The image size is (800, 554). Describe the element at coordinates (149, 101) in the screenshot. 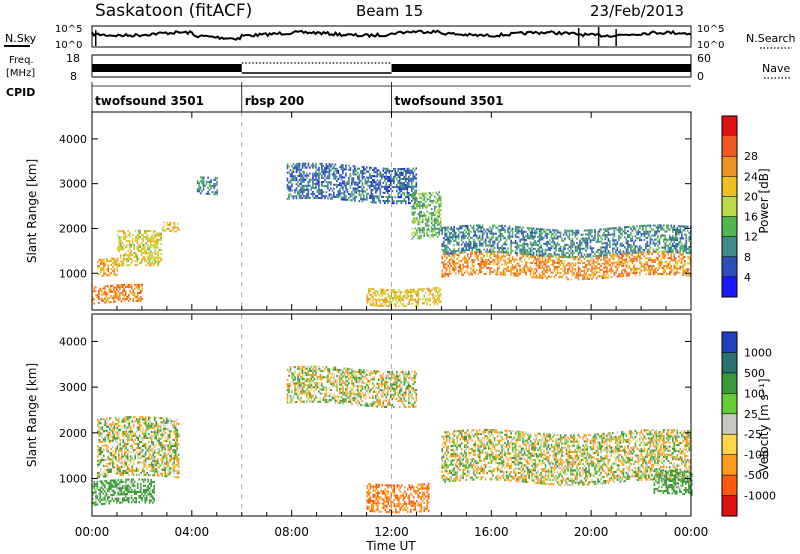

I see `cpid-segment-label: twofsound 3501` at that location.